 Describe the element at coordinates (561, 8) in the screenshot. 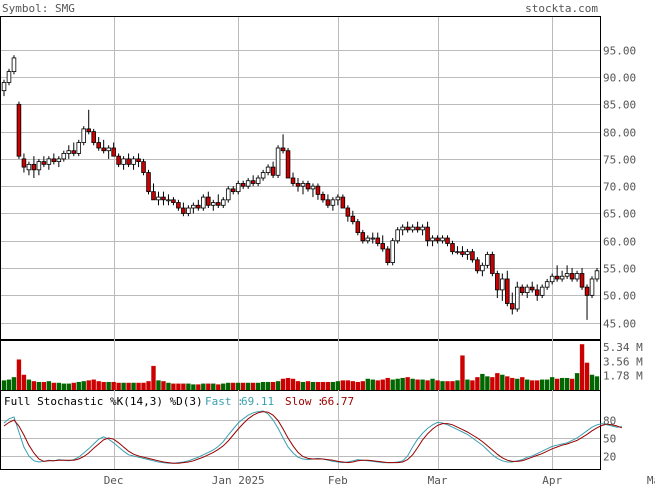

I see `brand-link: stockta.com` at that location.